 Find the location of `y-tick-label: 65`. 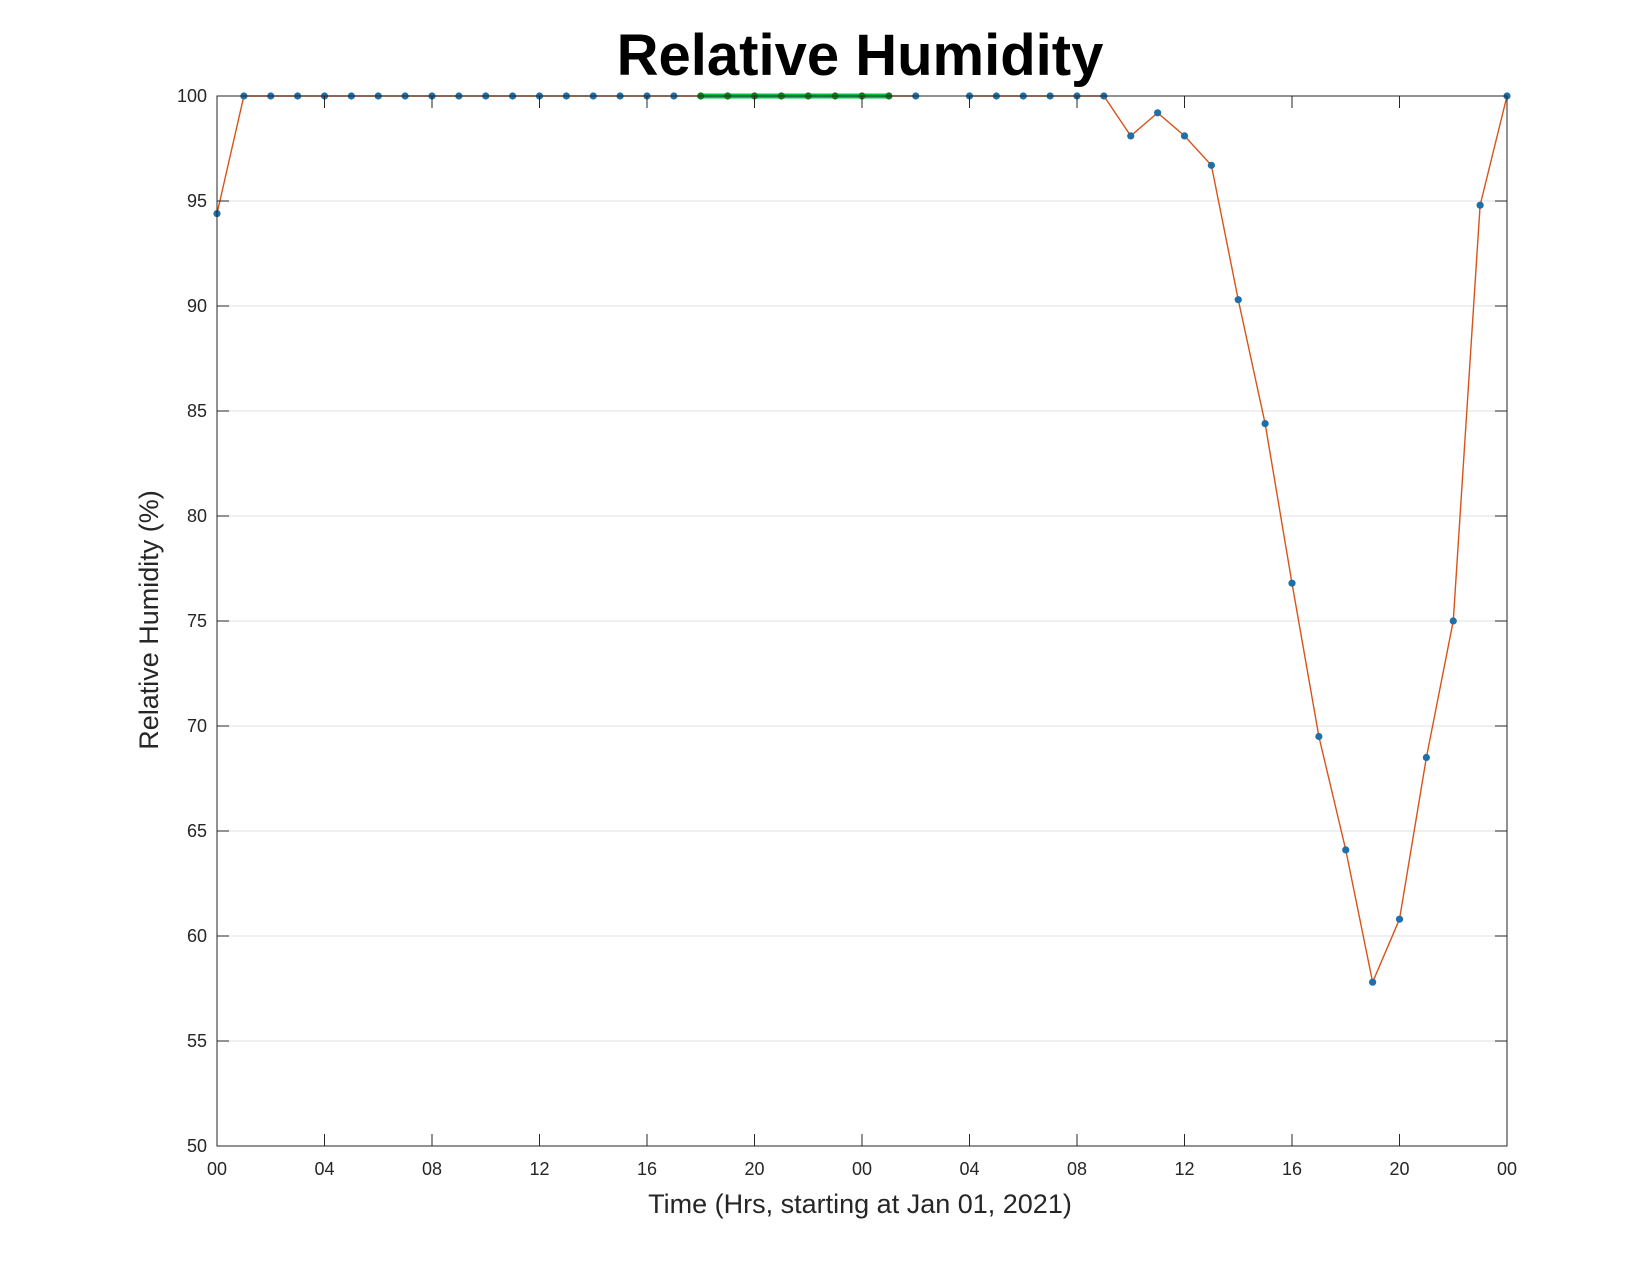

y-tick-label: 65 is located at coordinates (197, 831).